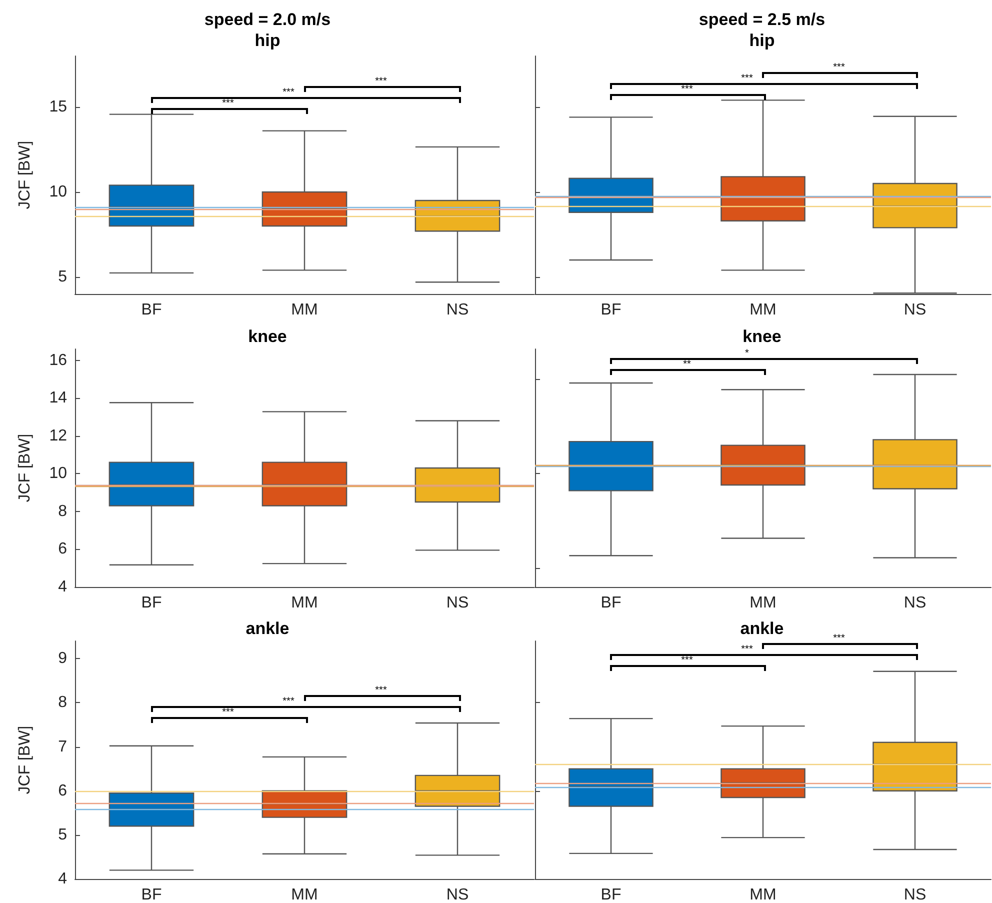 This screenshot has height=903, width=992. What do you see at coordinates (687, 364) in the screenshot?
I see `annotation: **` at bounding box center [687, 364].